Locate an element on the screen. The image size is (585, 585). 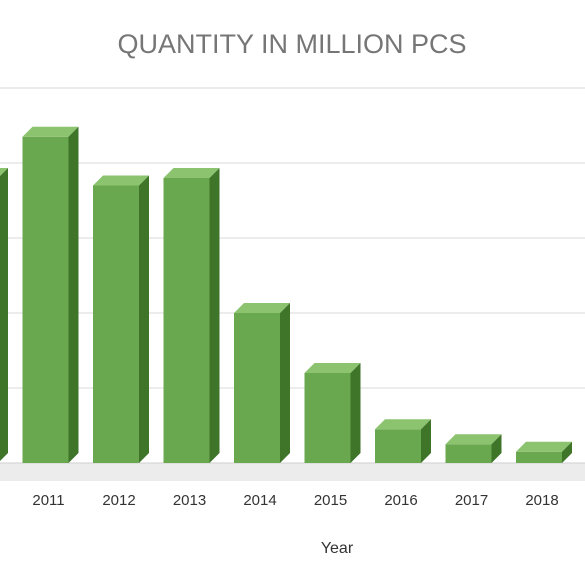
x-tick-label: 2013 is located at coordinates (189, 500).